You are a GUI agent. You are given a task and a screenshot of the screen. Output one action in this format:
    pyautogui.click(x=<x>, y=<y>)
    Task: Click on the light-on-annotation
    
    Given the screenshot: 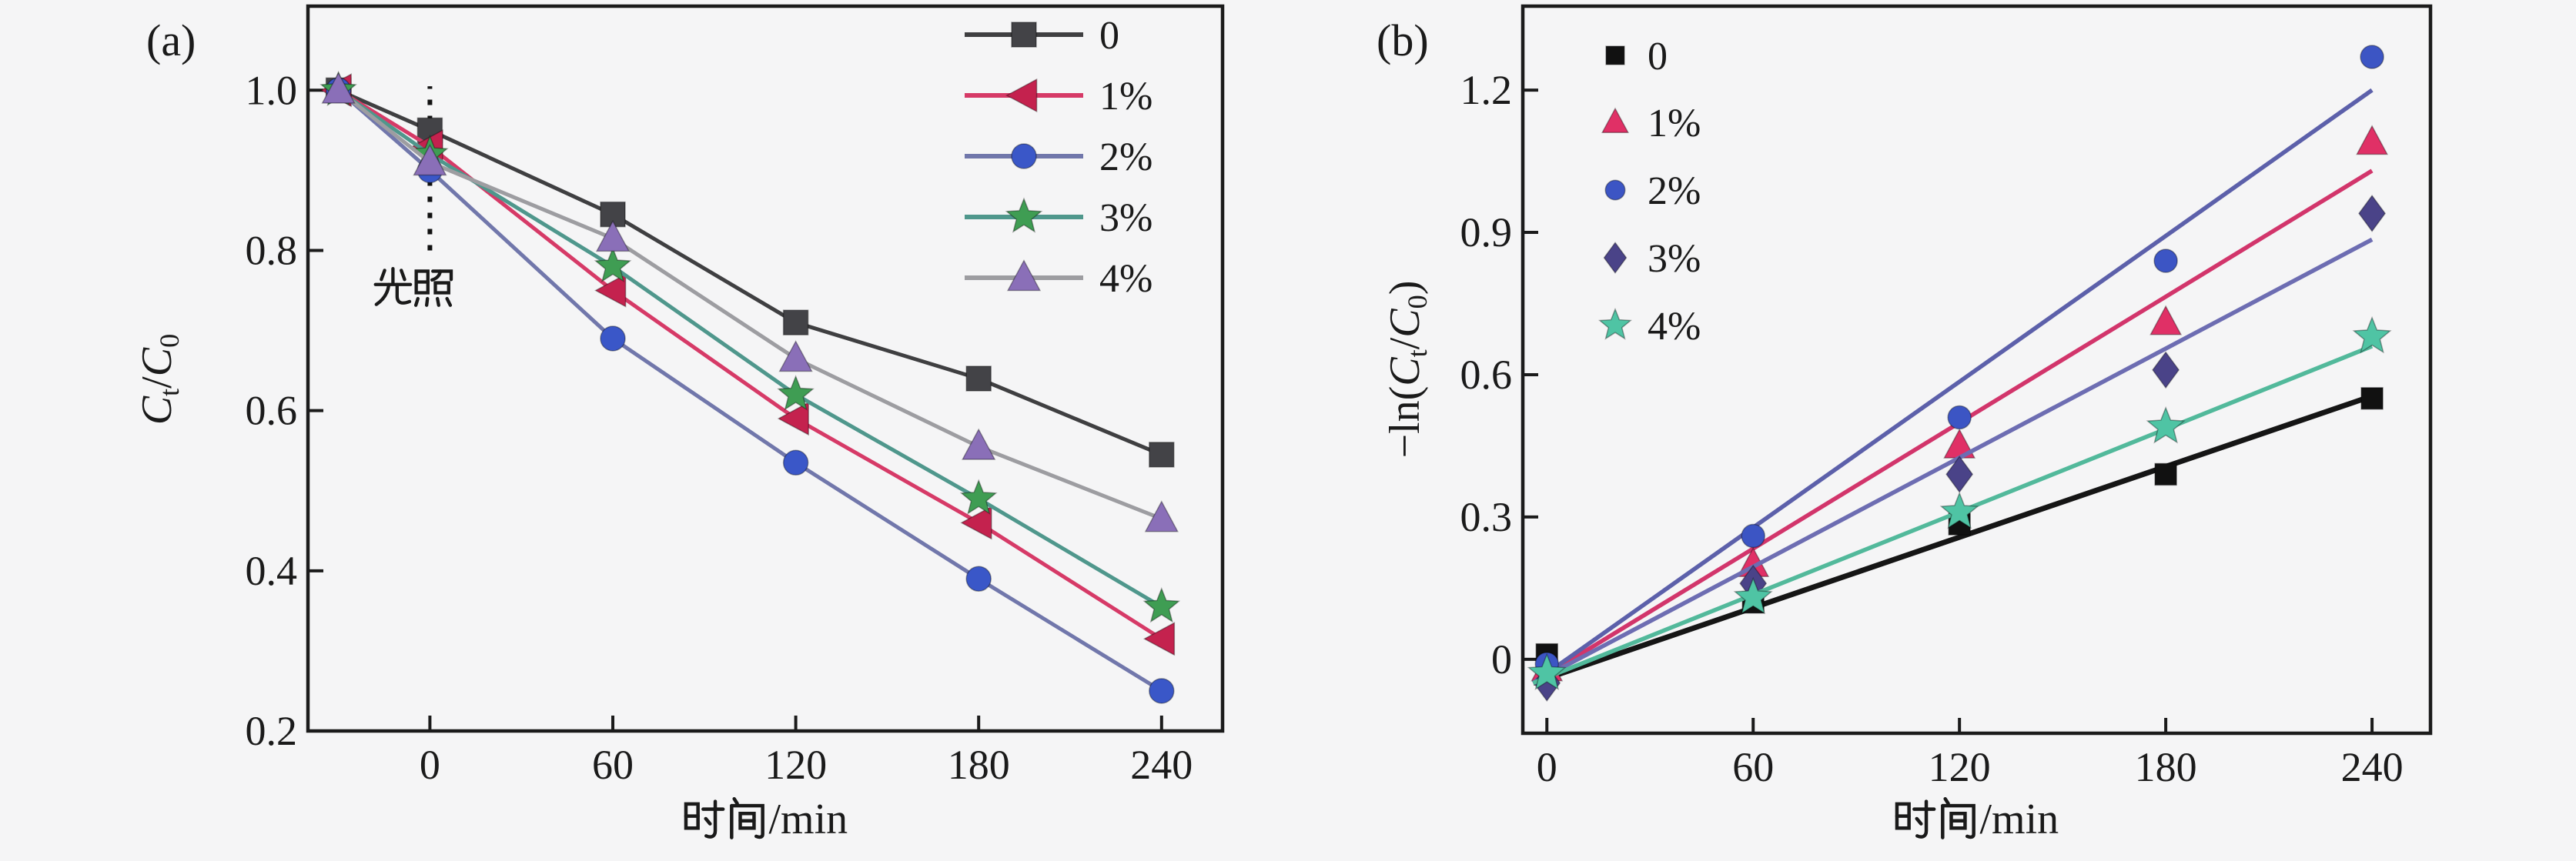 What is the action you would take?
    pyautogui.click(x=413, y=287)
    